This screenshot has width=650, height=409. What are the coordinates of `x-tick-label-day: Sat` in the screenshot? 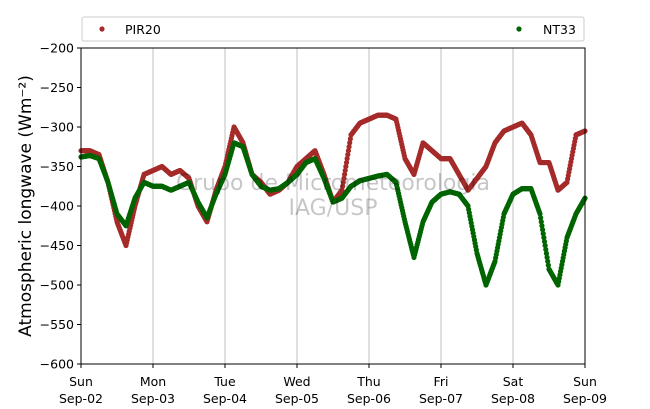 It's located at (513, 381).